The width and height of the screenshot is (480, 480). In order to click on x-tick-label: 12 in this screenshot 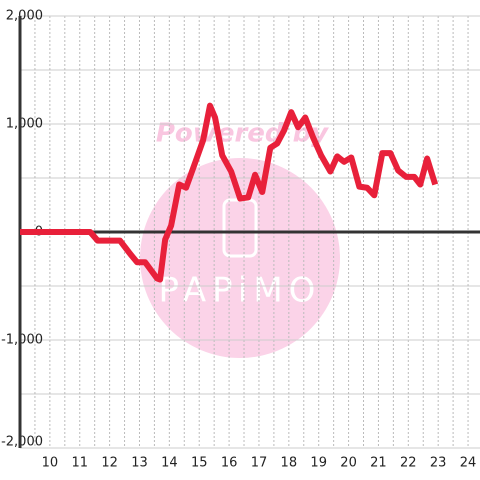, I will do `click(109, 463)`.